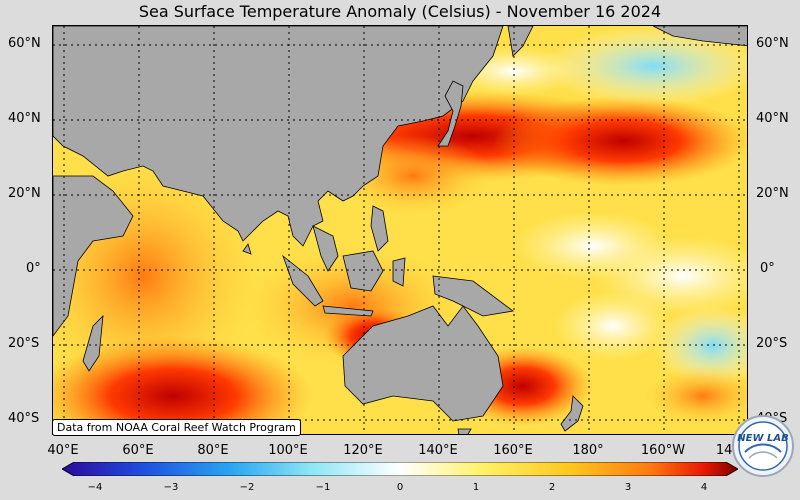 This screenshot has height=500, width=800. Describe the element at coordinates (476, 487) in the screenshot. I see `colorbar-tick: 1` at that location.